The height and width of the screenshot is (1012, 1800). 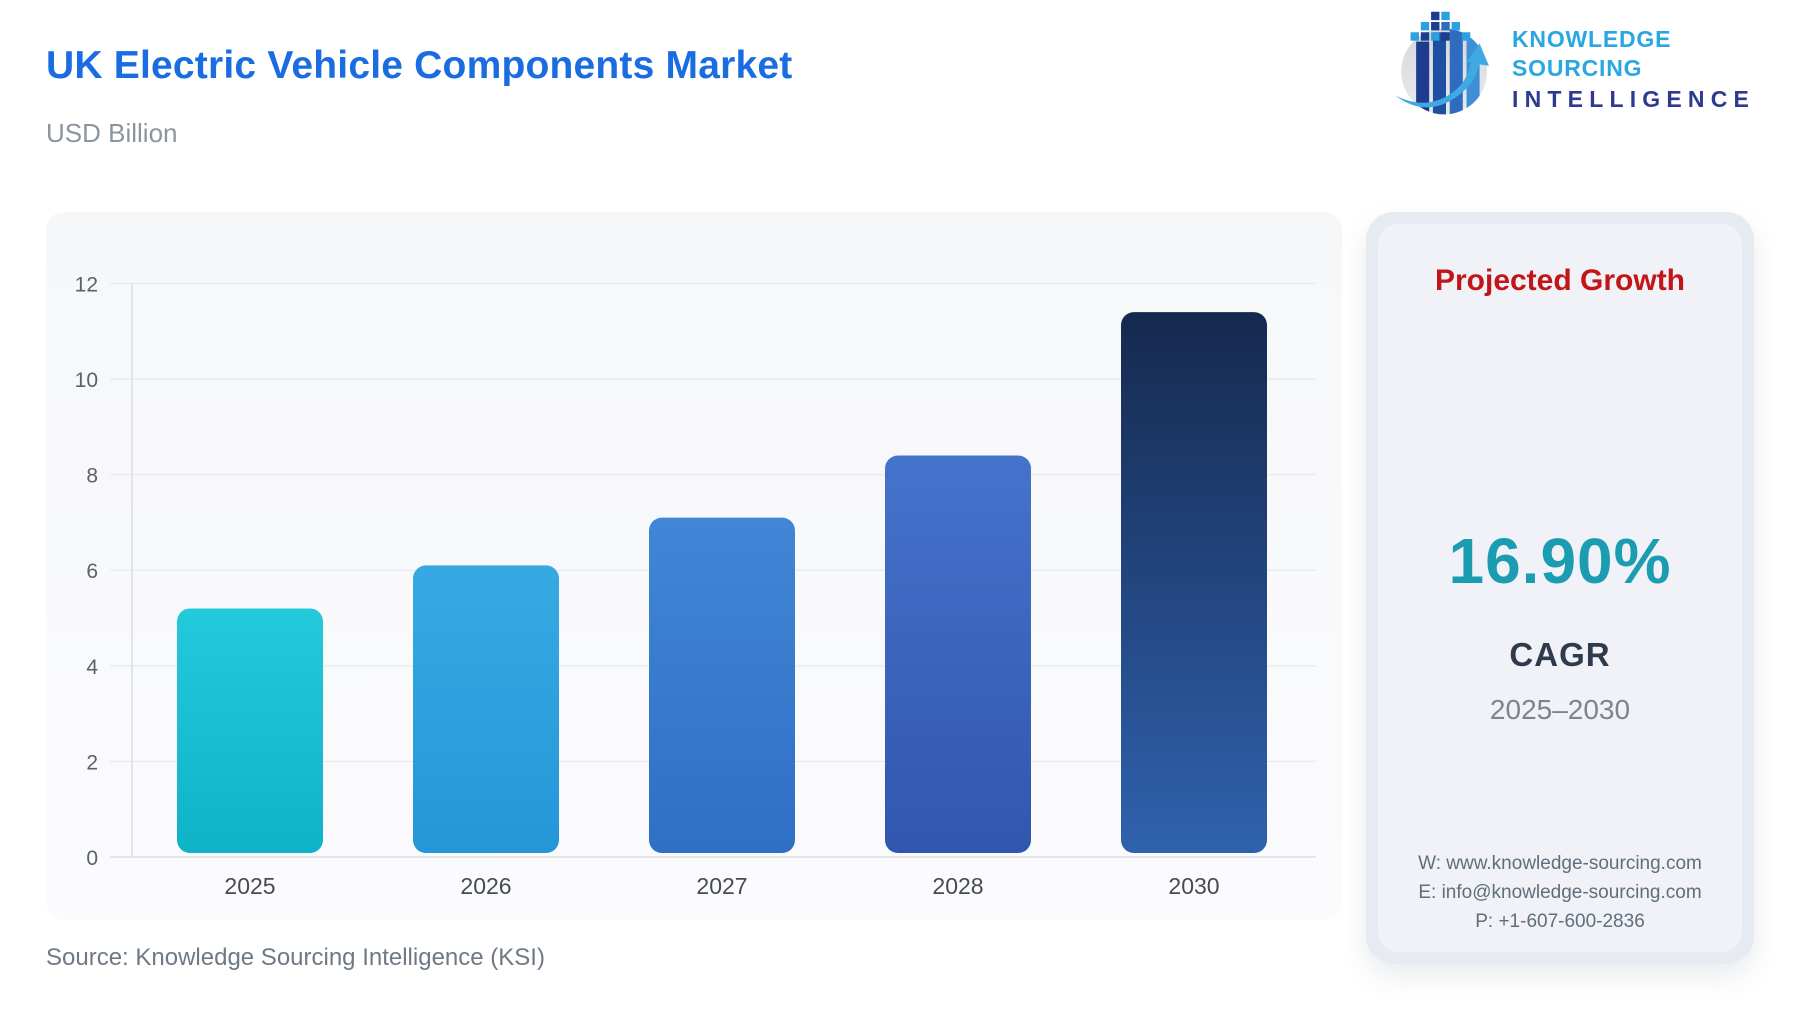 What do you see at coordinates (1592, 54) in the screenshot?
I see `logo-line-knowledge-sourcing: KNOWLEDGE SOURCING` at bounding box center [1592, 54].